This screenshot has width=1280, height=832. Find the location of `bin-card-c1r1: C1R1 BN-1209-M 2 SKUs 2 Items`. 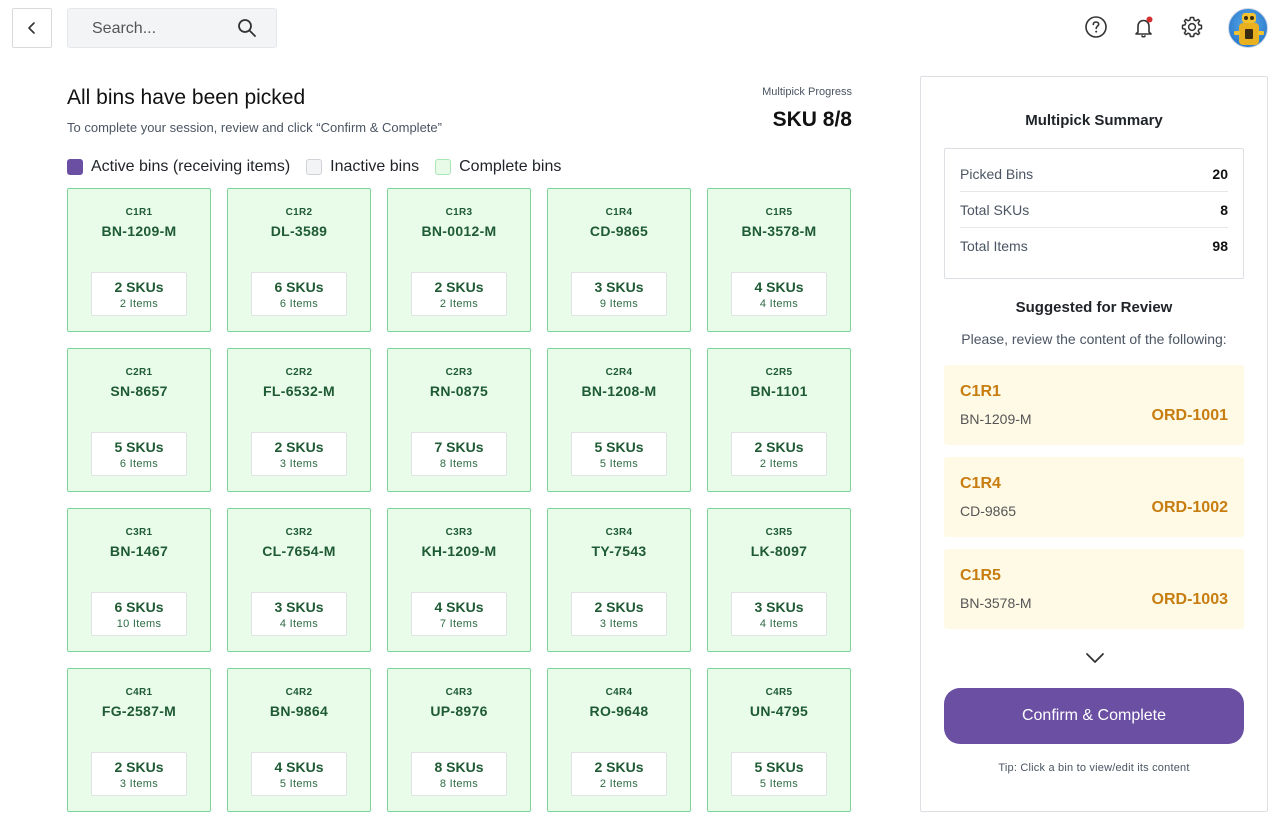

bin-card-c1r1: C1R1 BN-1209-M 2 SKUs 2 Items is located at coordinates (139, 260).